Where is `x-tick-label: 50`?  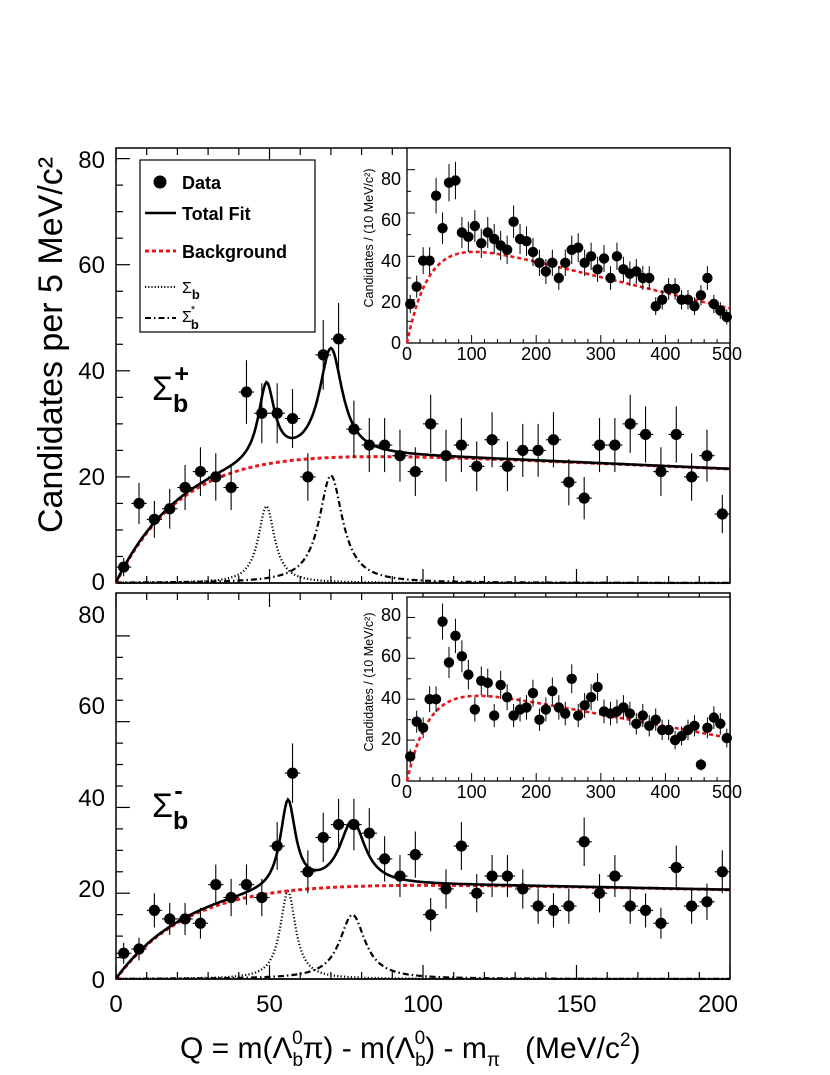 x-tick-label: 50 is located at coordinates (269, 1004).